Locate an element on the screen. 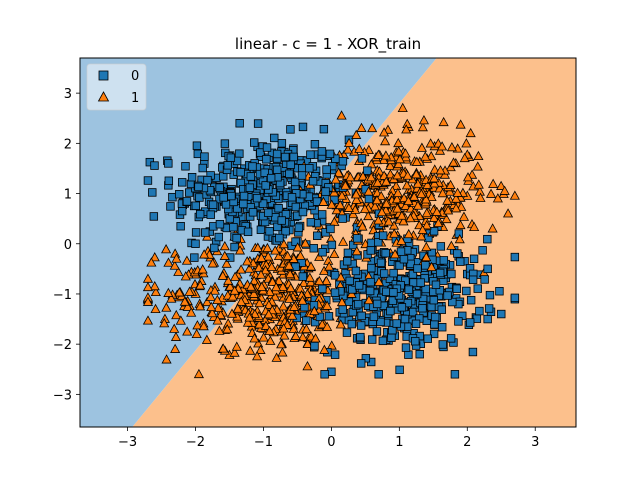 This screenshot has height=480, width=640. legend-marker-triangle is located at coordinates (103, 96).